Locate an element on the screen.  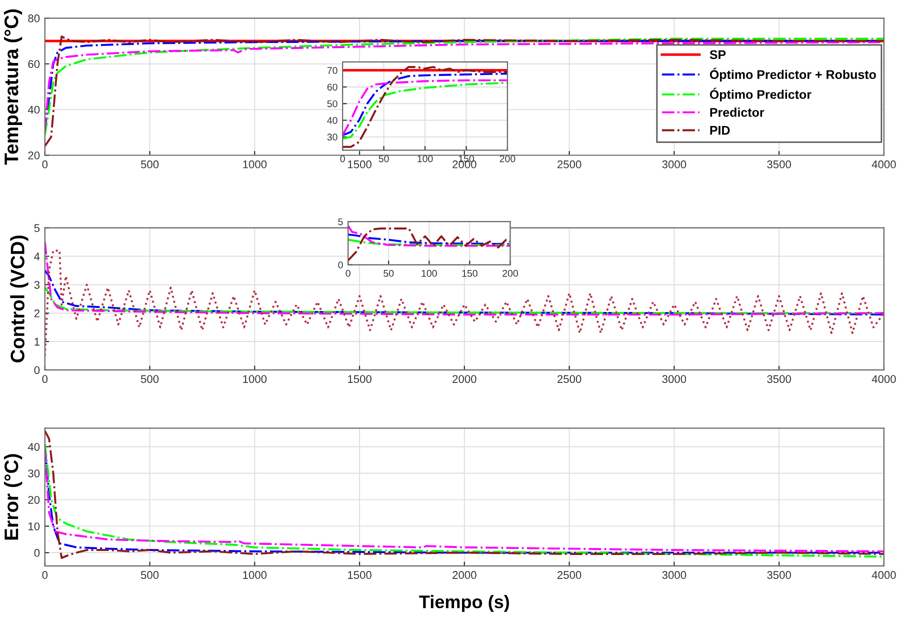
y-tick-label: 50 is located at coordinates (332, 104).